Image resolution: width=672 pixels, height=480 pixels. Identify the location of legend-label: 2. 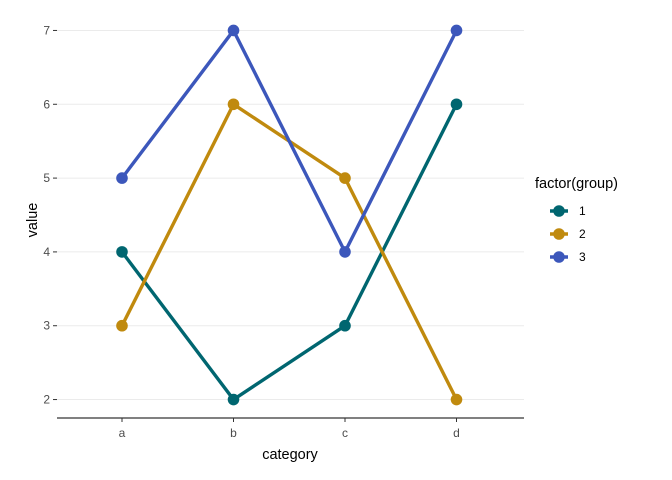
(582, 234).